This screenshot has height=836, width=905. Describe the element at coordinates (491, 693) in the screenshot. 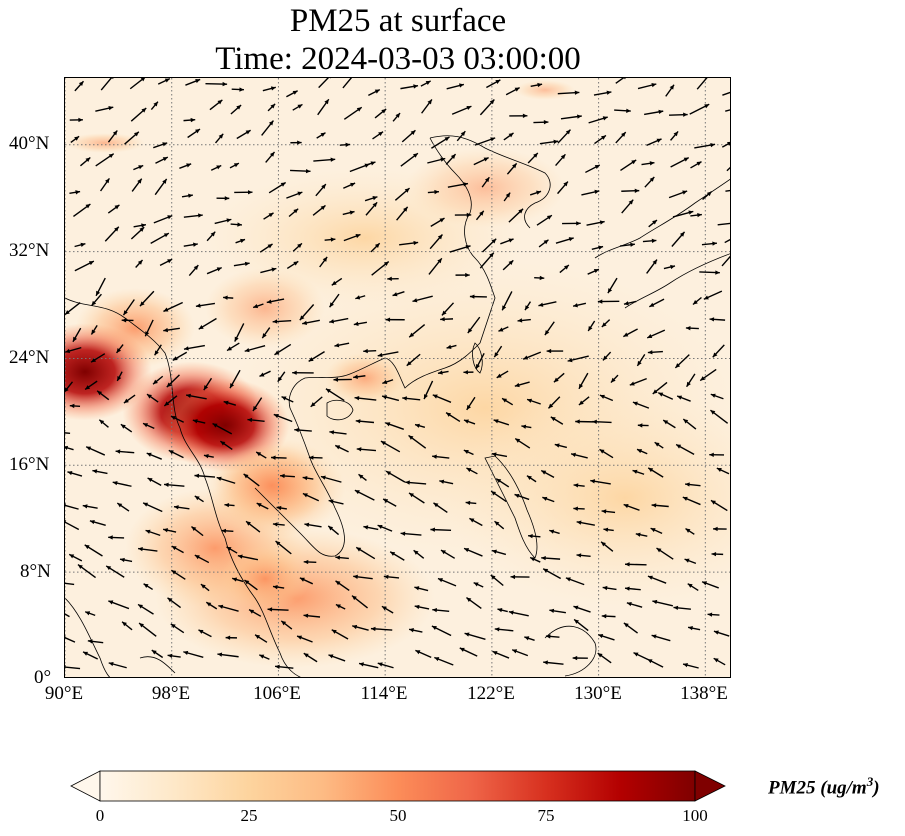

I see `lon-tick-122: 122°E` at that location.